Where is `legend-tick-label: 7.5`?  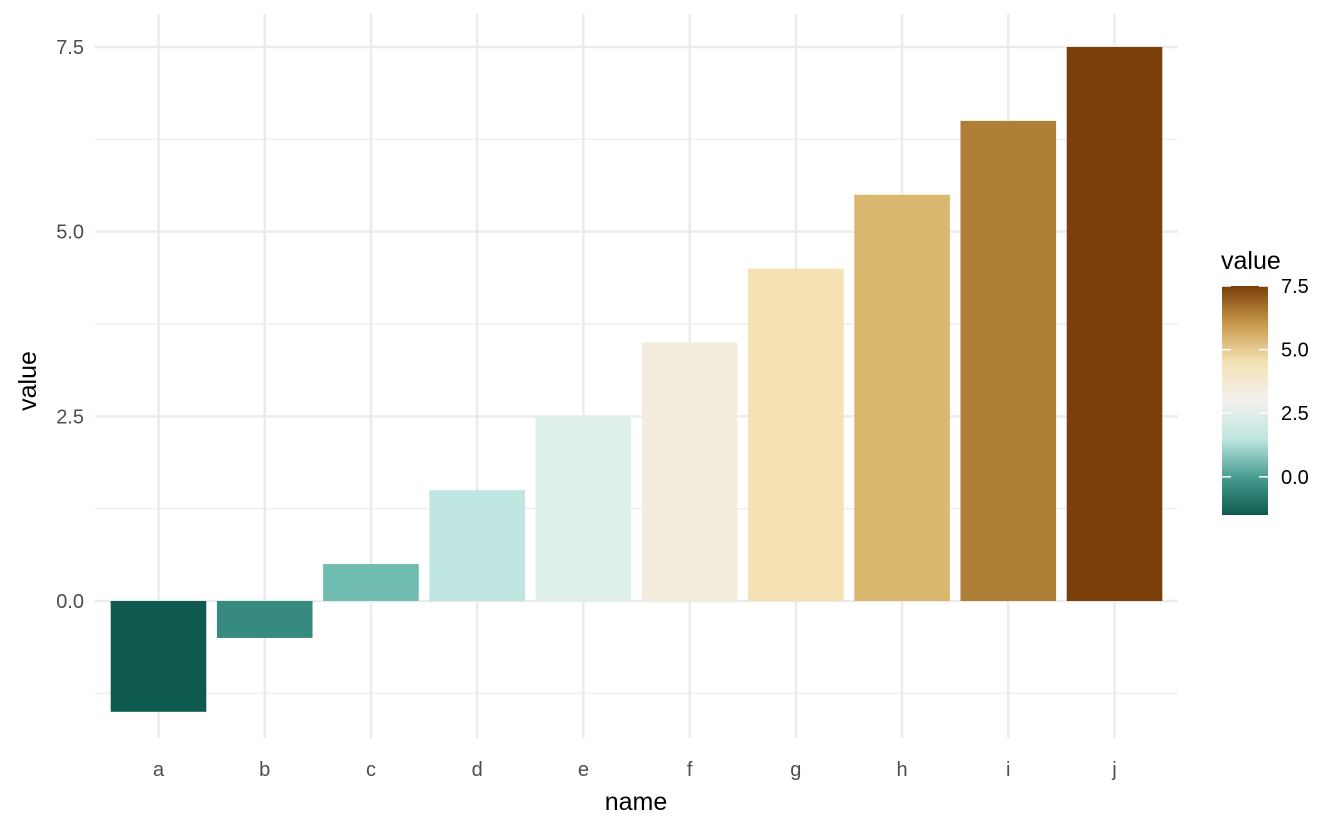 legend-tick-label: 7.5 is located at coordinates (1295, 287).